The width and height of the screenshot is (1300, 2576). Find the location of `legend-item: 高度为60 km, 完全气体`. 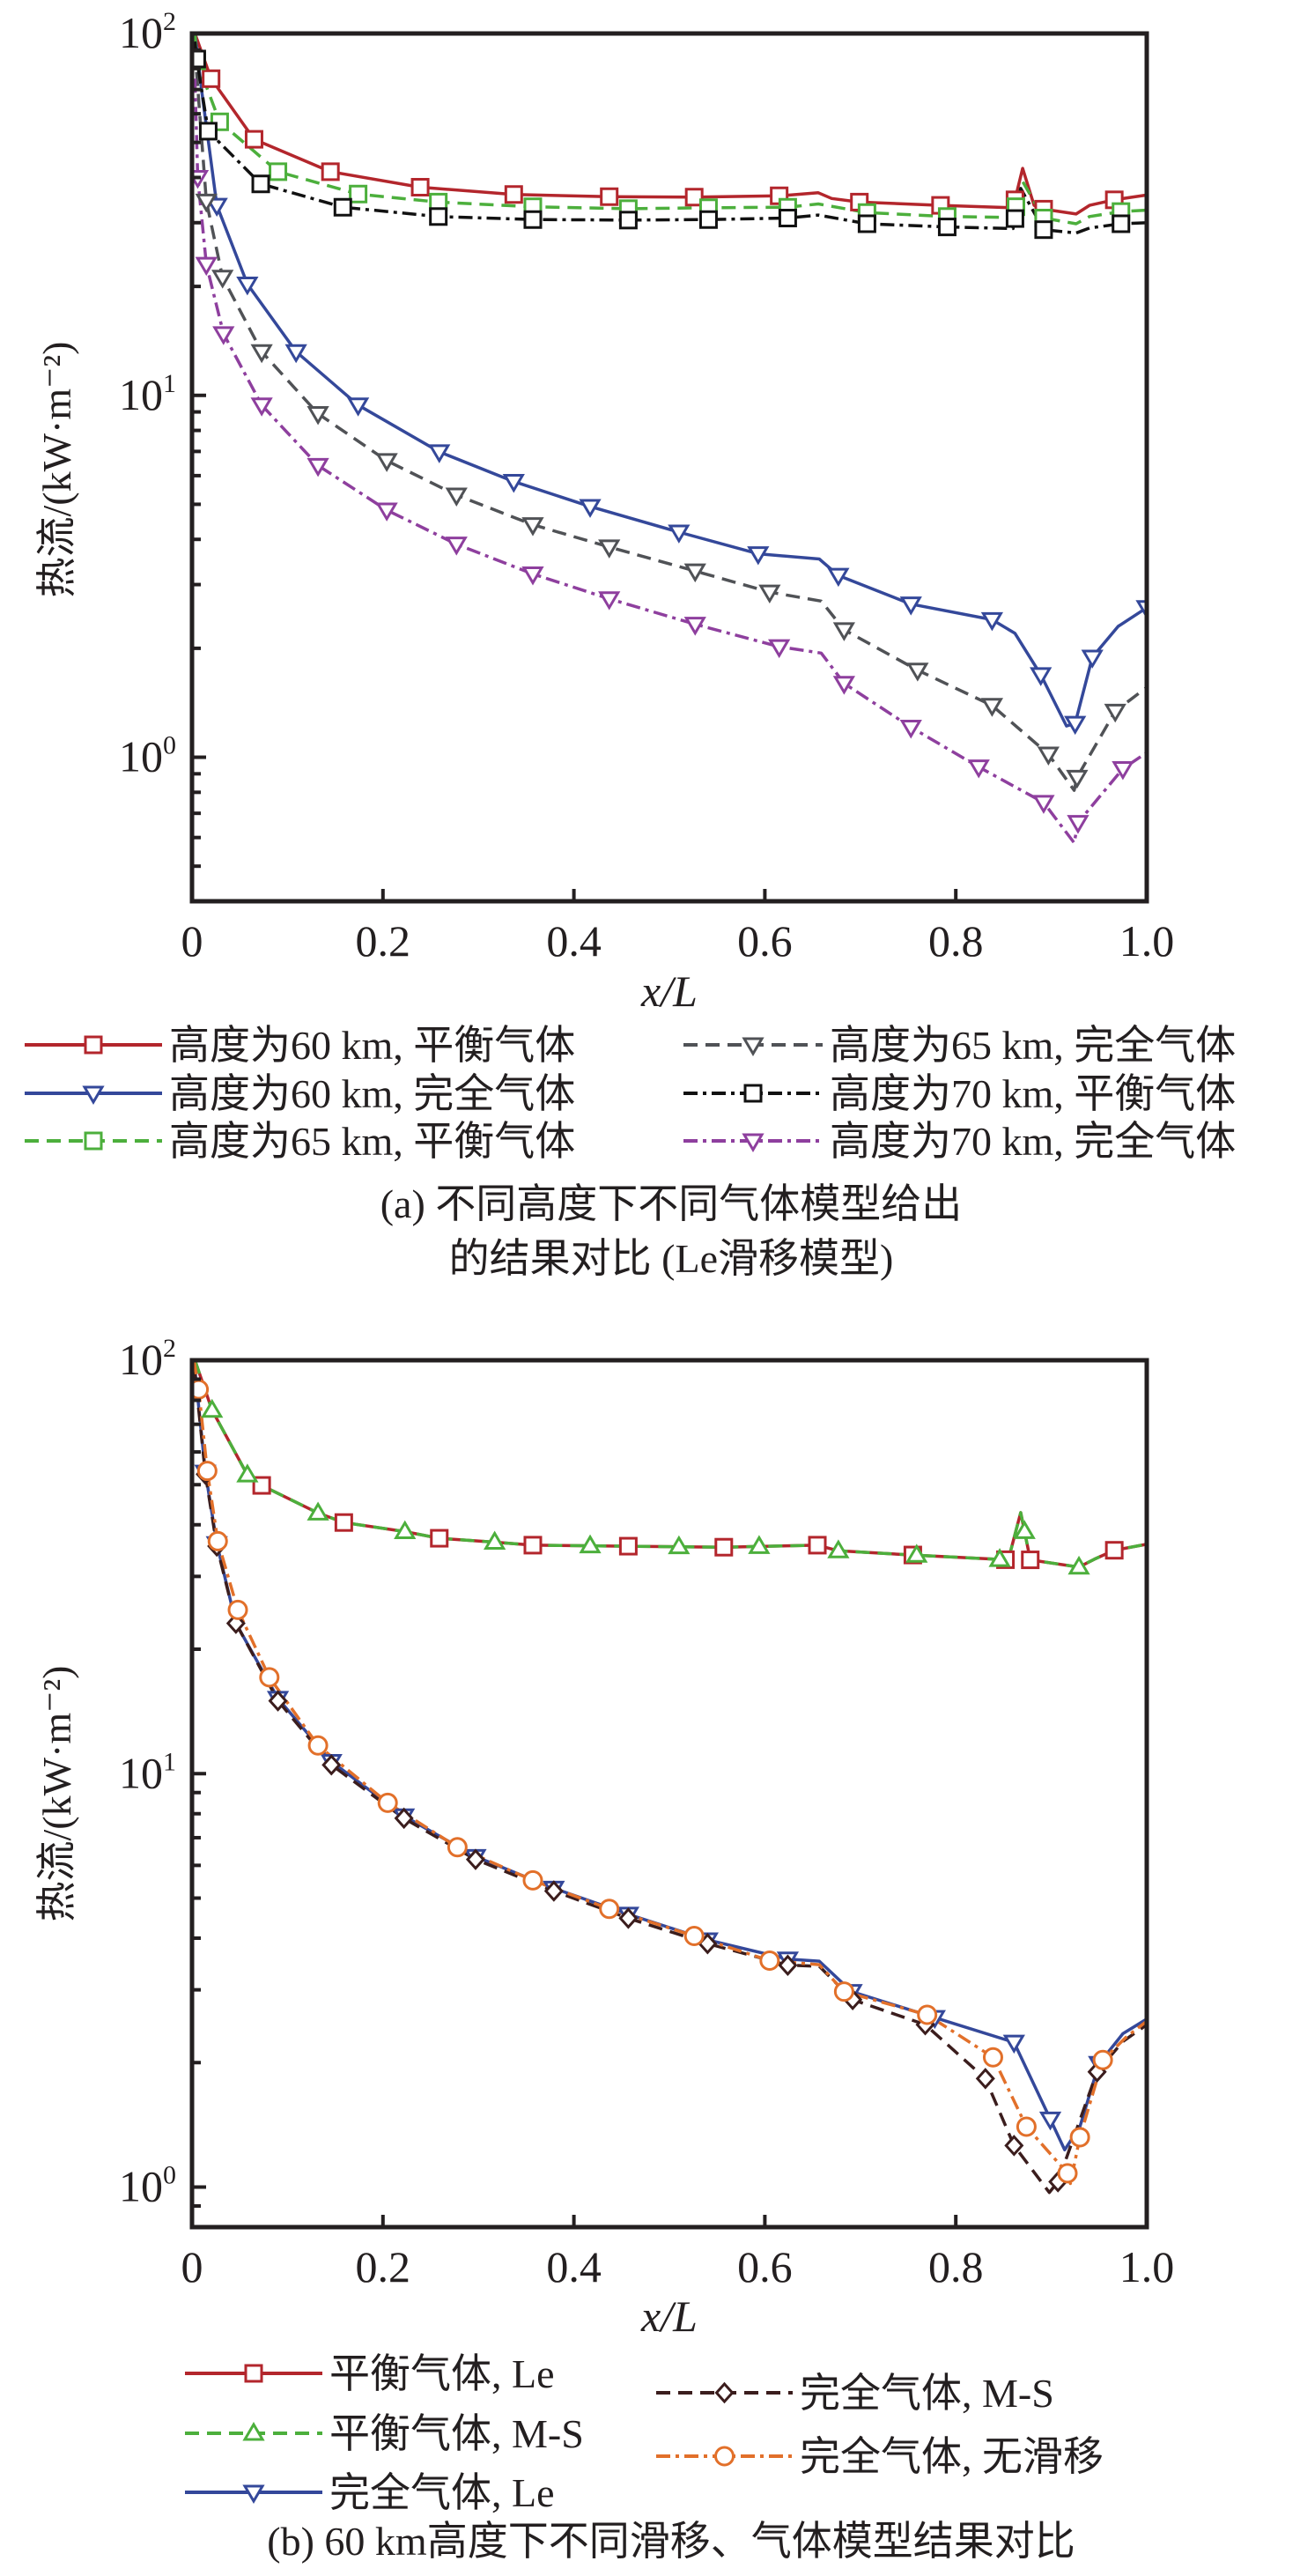

legend-item: 高度为60 km, 完全气体 is located at coordinates (300, 1093).